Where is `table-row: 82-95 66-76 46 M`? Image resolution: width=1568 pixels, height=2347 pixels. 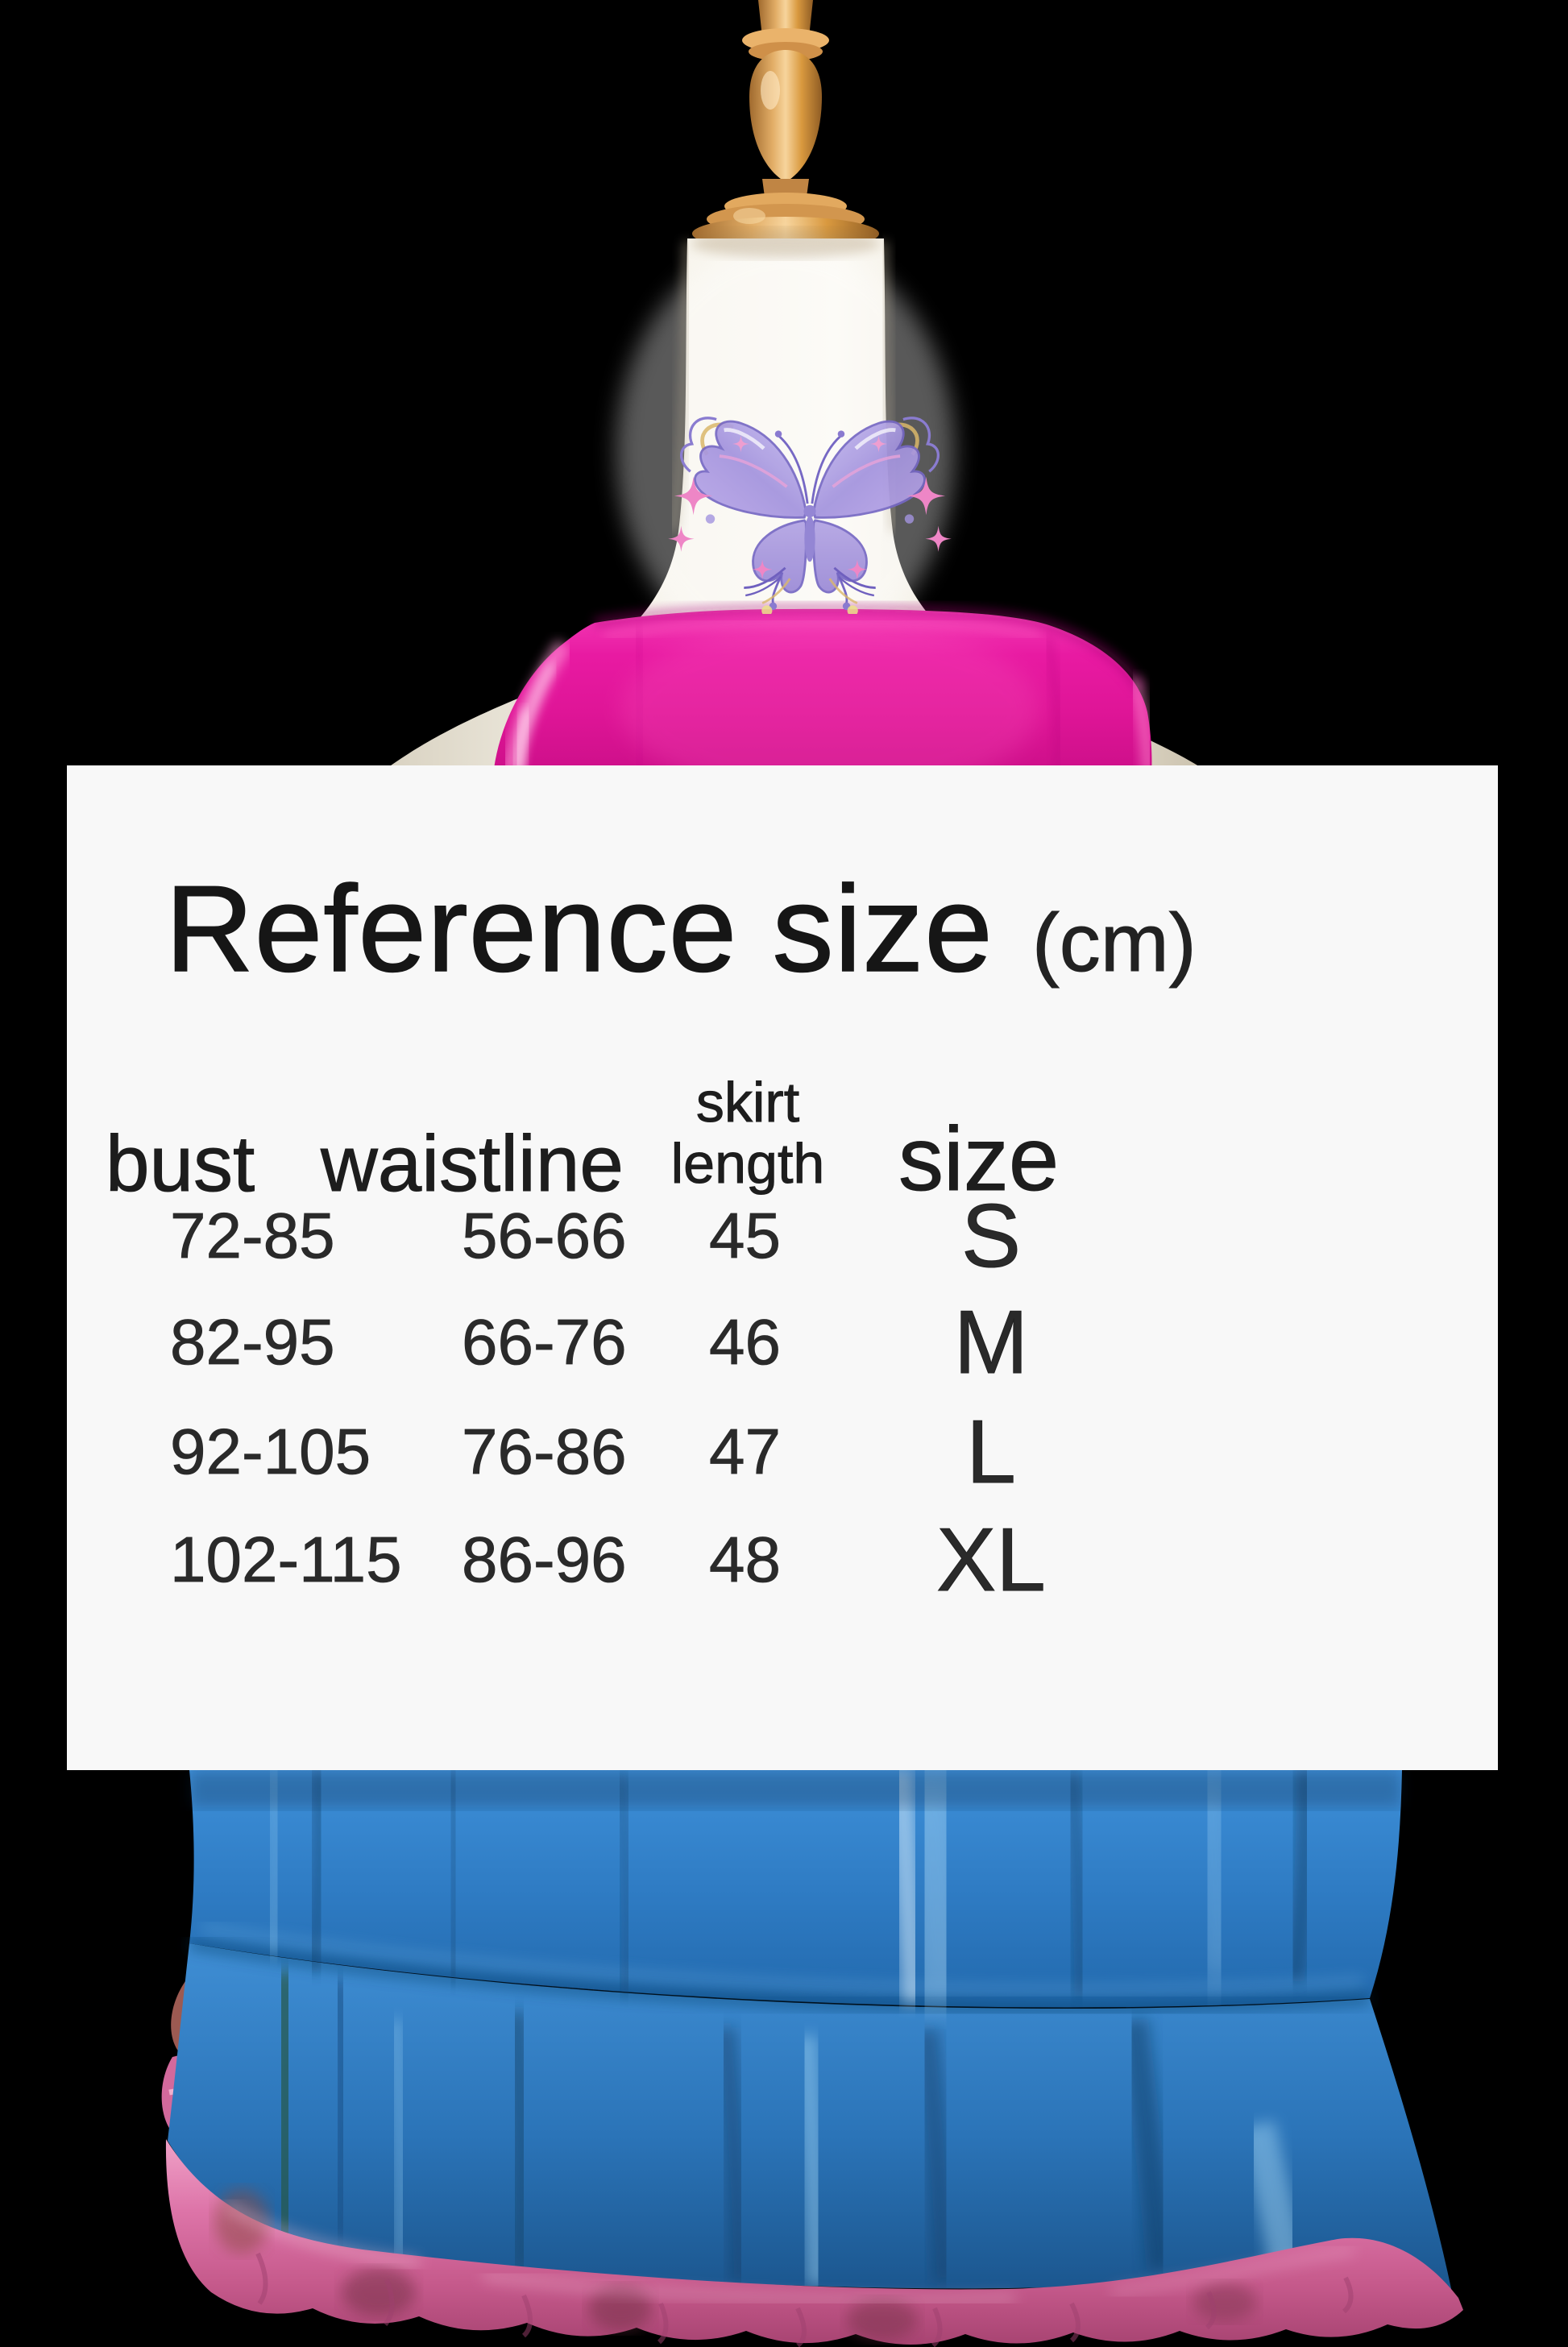
table-row: 82-95 66-76 46 M is located at coordinates (782, 1342).